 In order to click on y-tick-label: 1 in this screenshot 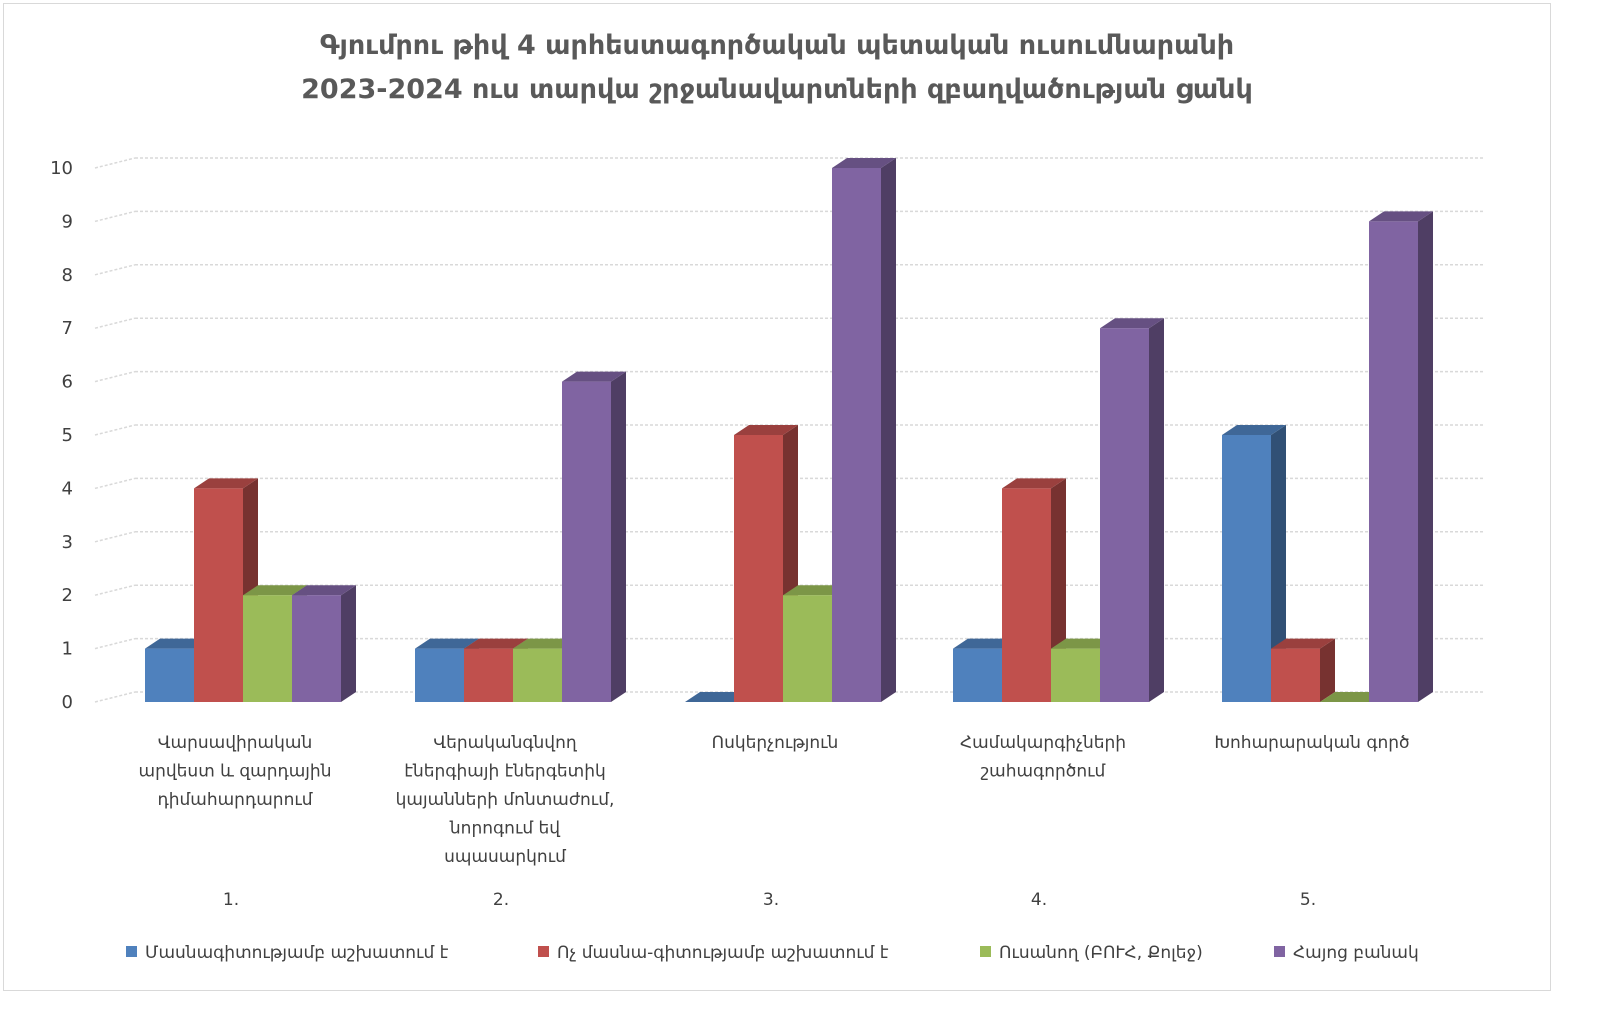, I will do `click(67, 649)`.